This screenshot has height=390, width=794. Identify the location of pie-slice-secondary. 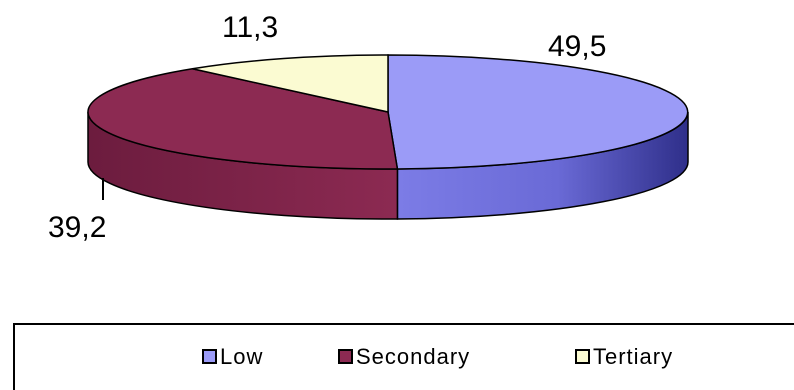
(243, 119).